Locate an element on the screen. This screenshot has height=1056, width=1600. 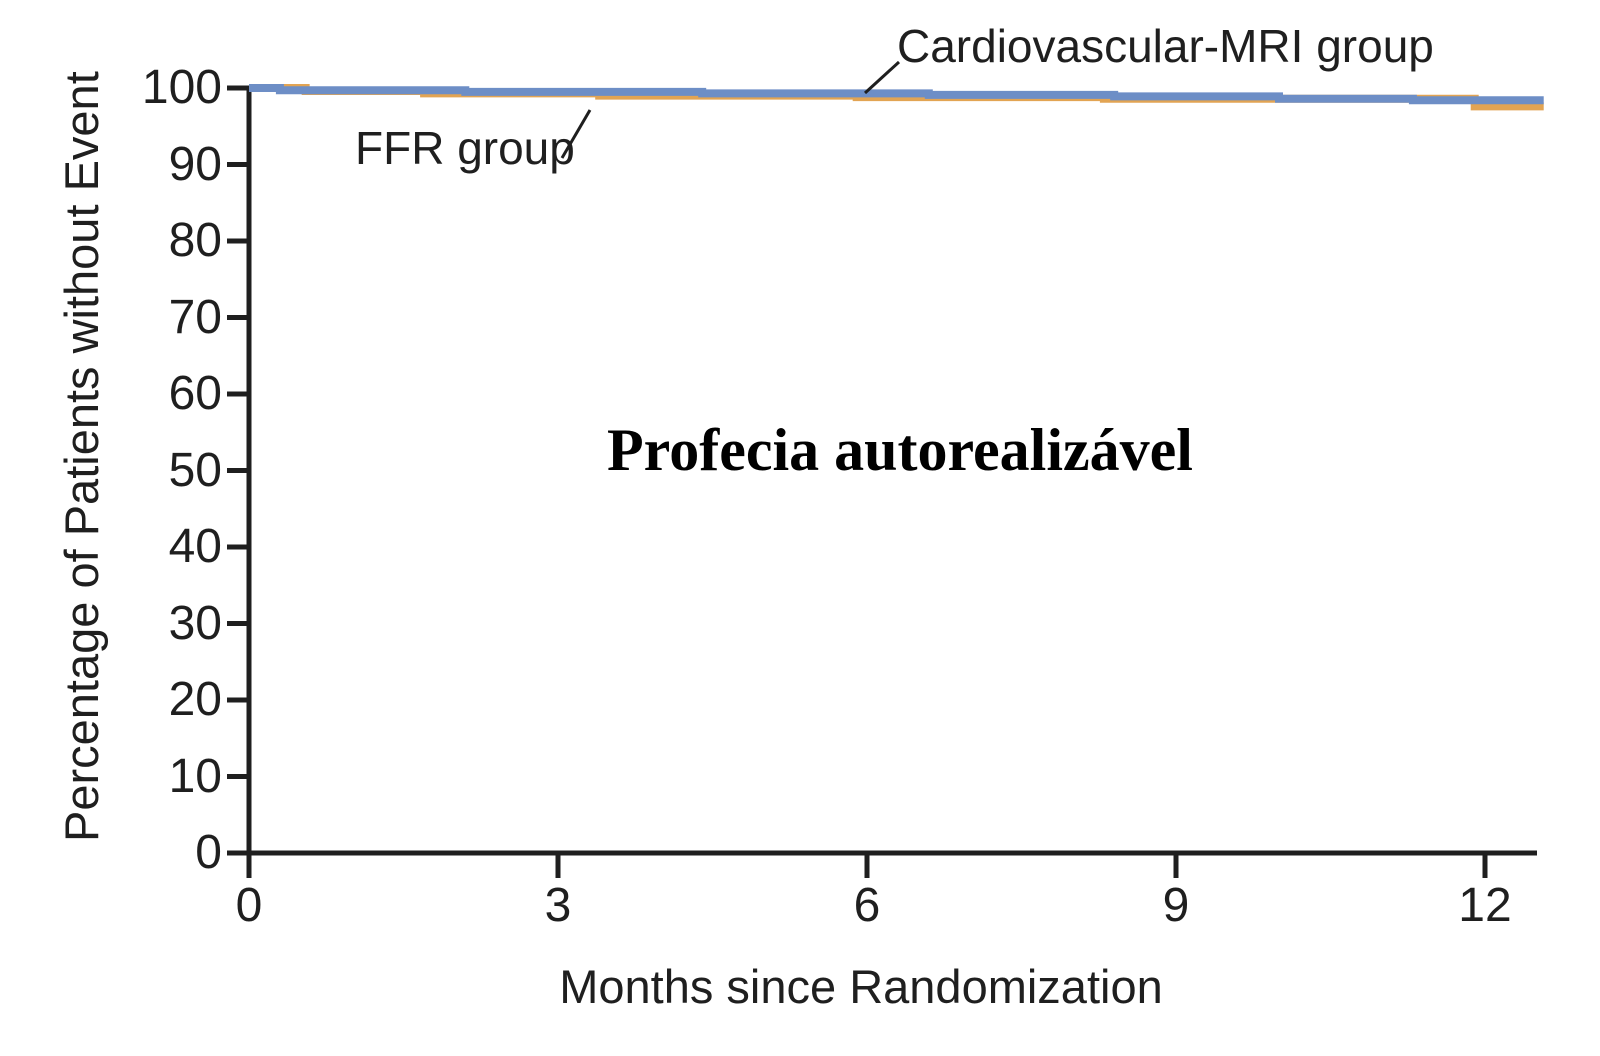
x-tick-label-6: 6 is located at coordinates (867, 905).